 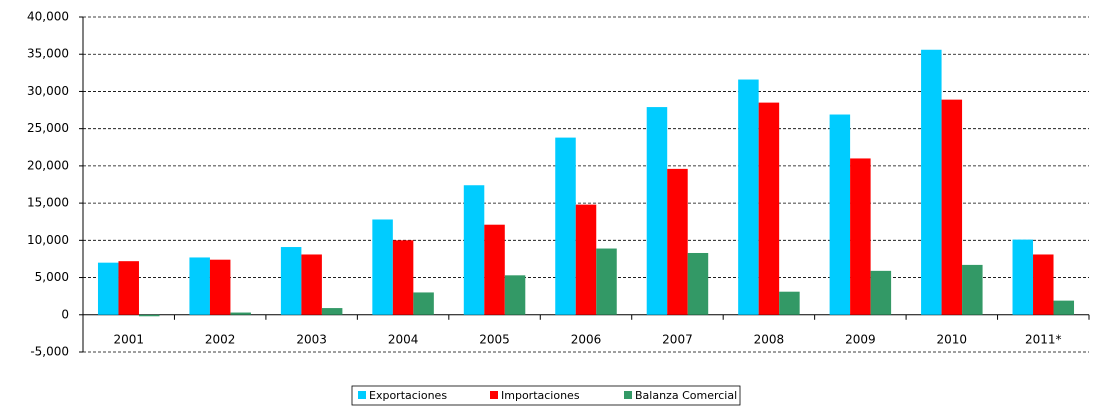 What do you see at coordinates (128, 339) in the screenshot?
I see `x-tick-label: 2001` at bounding box center [128, 339].